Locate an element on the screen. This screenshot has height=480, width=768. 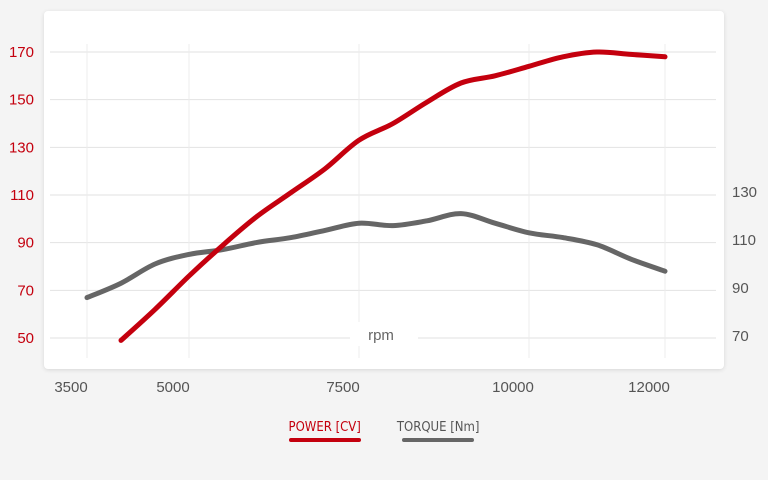
left-tick-label: 130 is located at coordinates (21, 147).